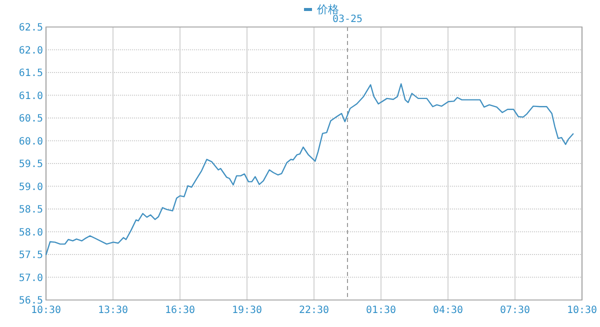  Describe the element at coordinates (448, 310) in the screenshot. I see `x-tick-label: 04:30` at that location.